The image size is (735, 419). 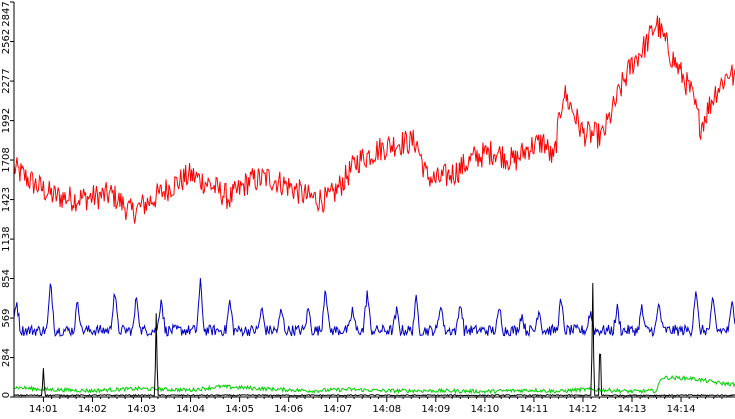 What do you see at coordinates (239, 409) in the screenshot?
I see `x-tick-label: 14:05` at bounding box center [239, 409].